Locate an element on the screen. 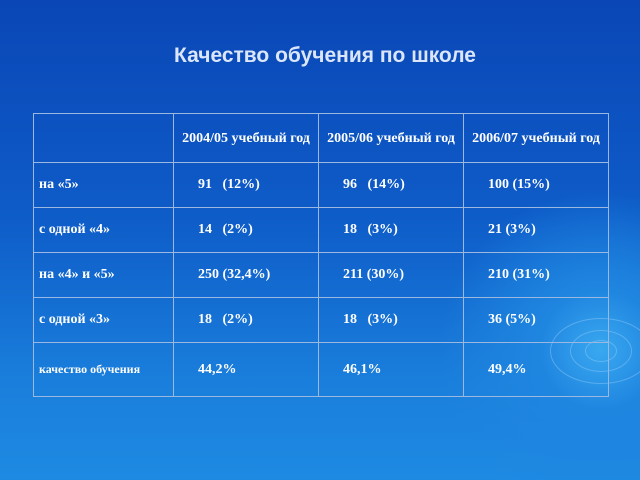 The height and width of the screenshot is (480, 640). table-cell: 211 (30%) is located at coordinates (391, 275).